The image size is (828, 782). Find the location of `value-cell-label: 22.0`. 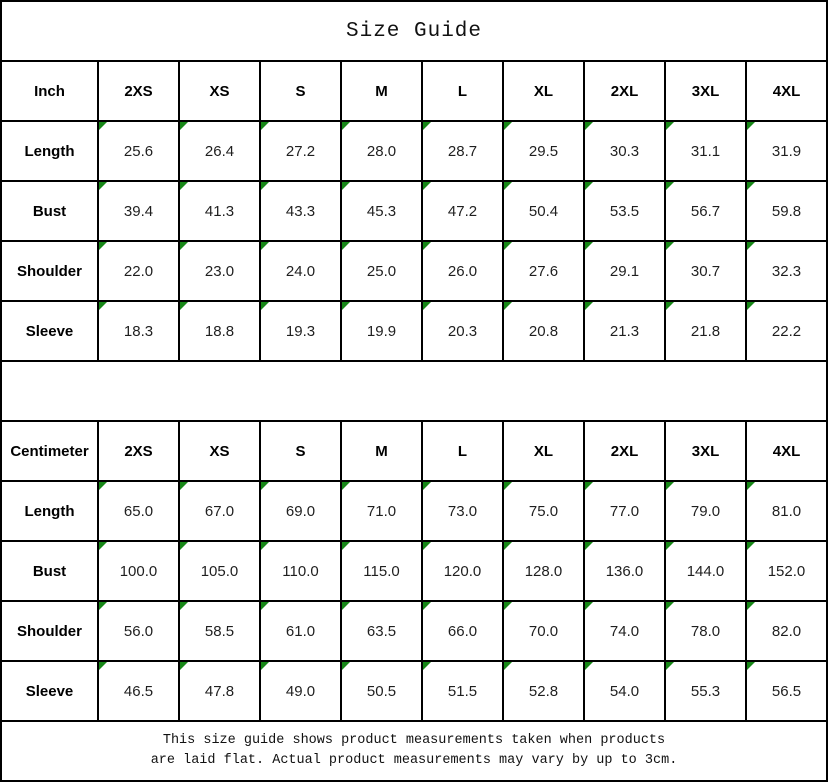

value-cell-label: 22.0 is located at coordinates (138, 271).